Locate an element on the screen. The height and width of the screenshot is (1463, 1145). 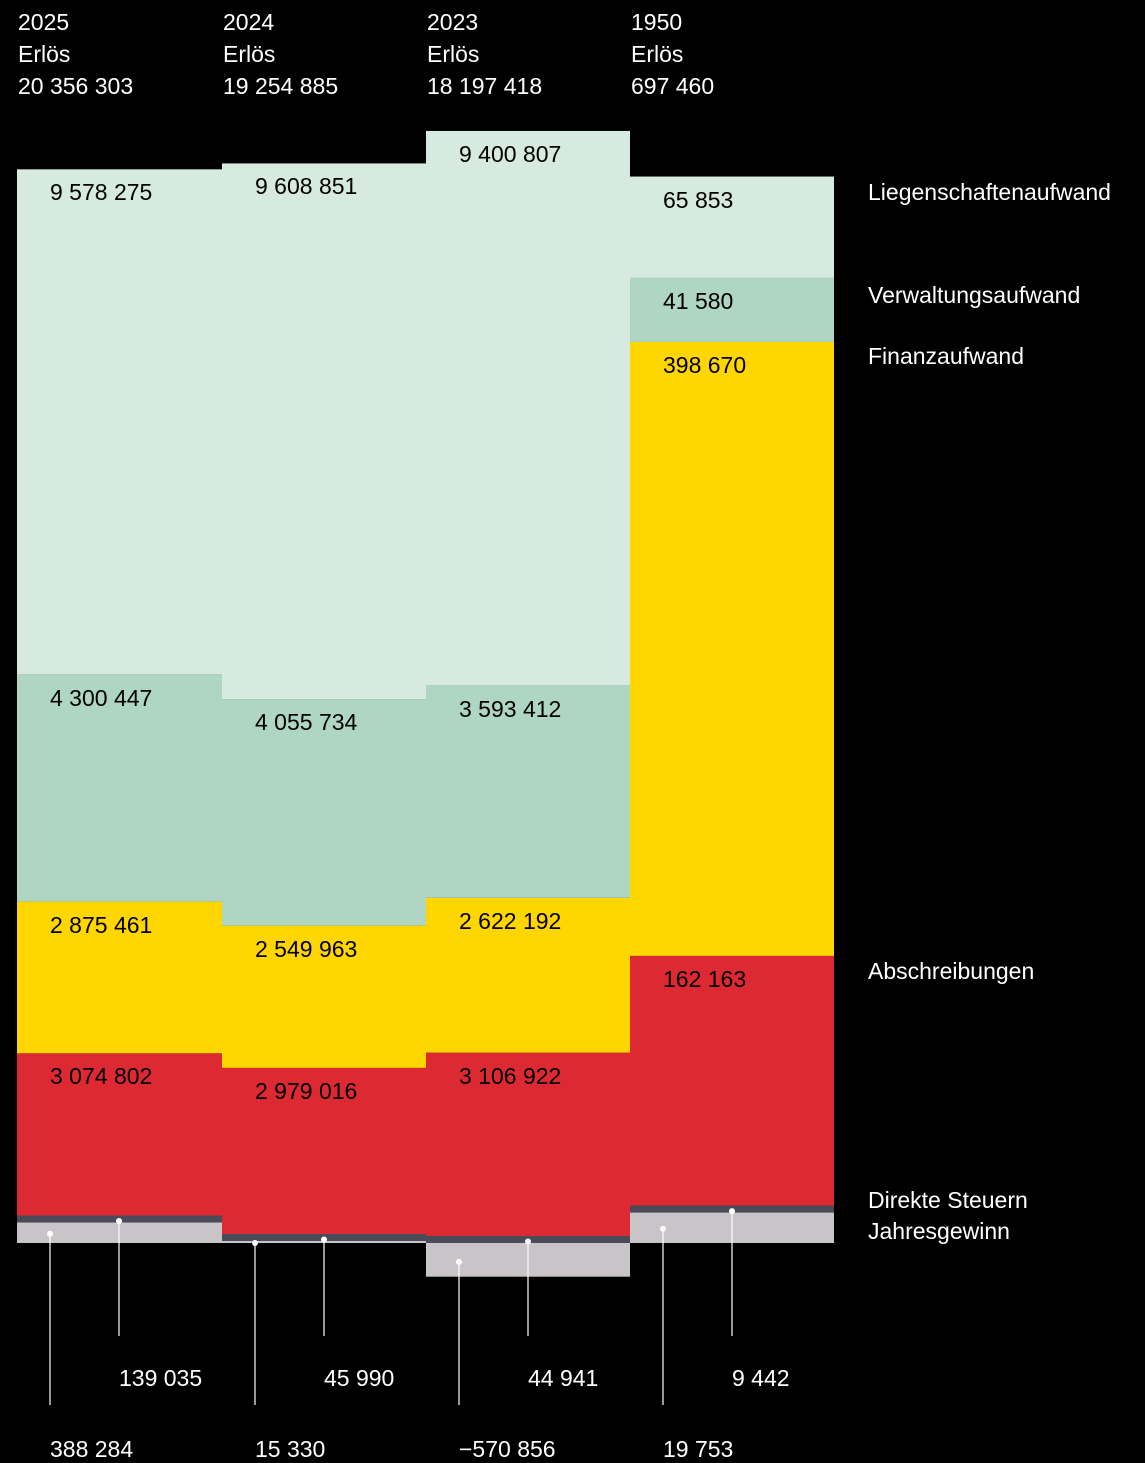
value-label-1950-2: 398 670 is located at coordinates (705, 364).